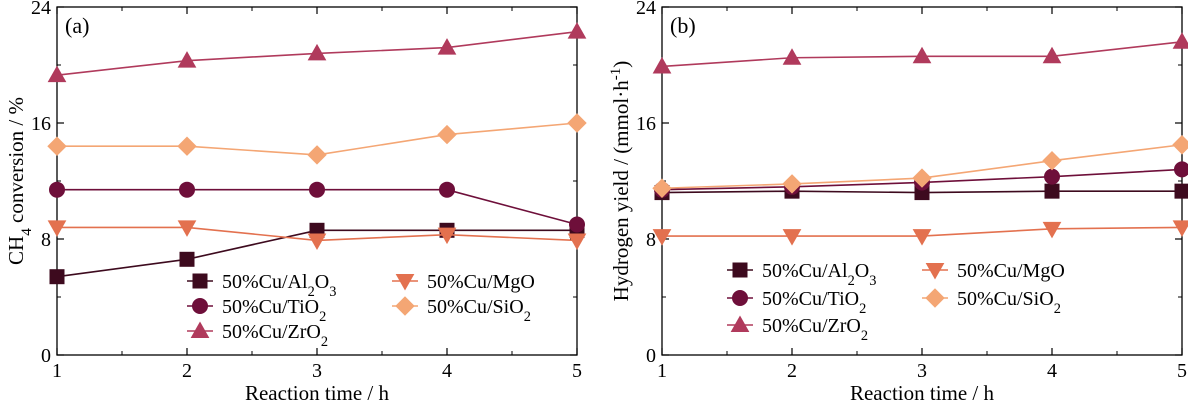 The image size is (1188, 405). What do you see at coordinates (815, 329) in the screenshot?
I see `panel-b-legend-50-cu-zro2-label: 50%Cu/ZrO2` at bounding box center [815, 329].